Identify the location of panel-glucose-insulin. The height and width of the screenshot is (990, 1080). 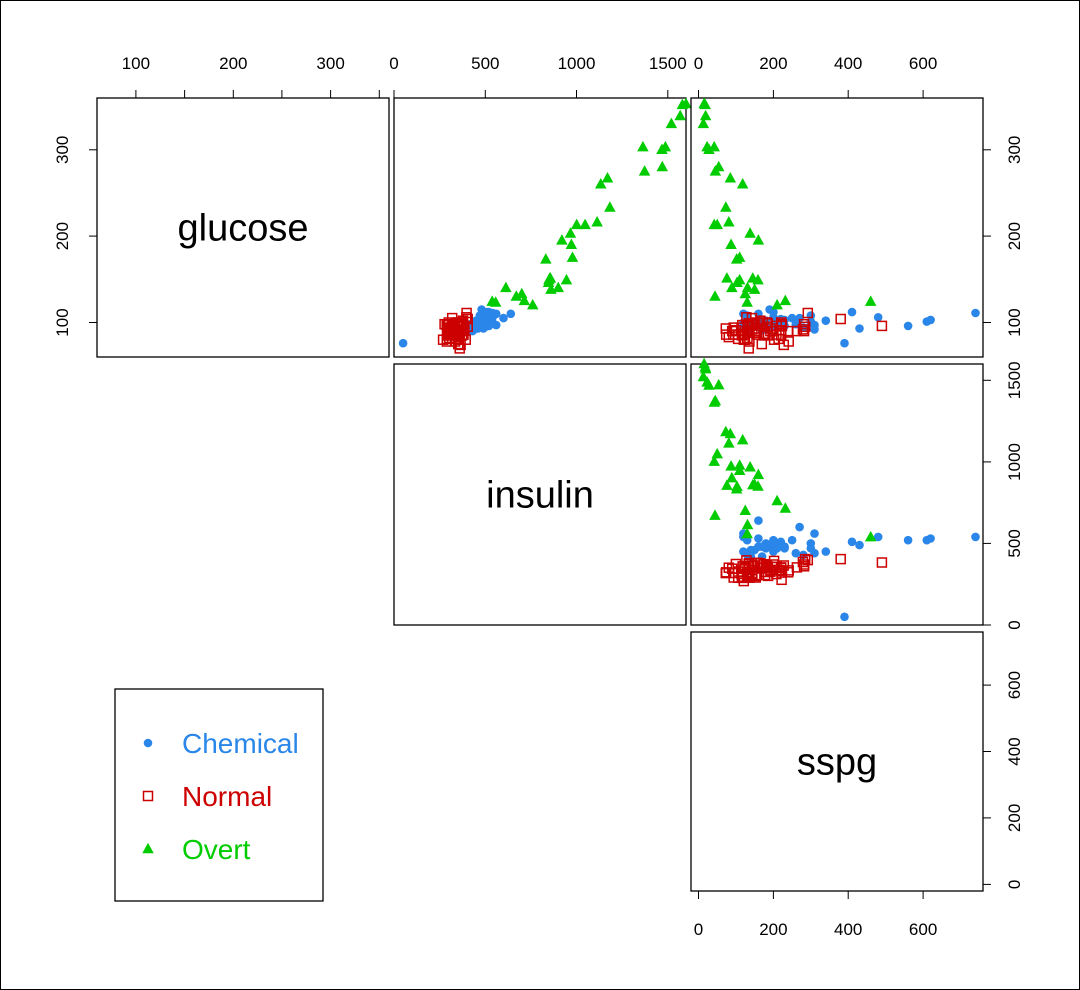
(542, 227).